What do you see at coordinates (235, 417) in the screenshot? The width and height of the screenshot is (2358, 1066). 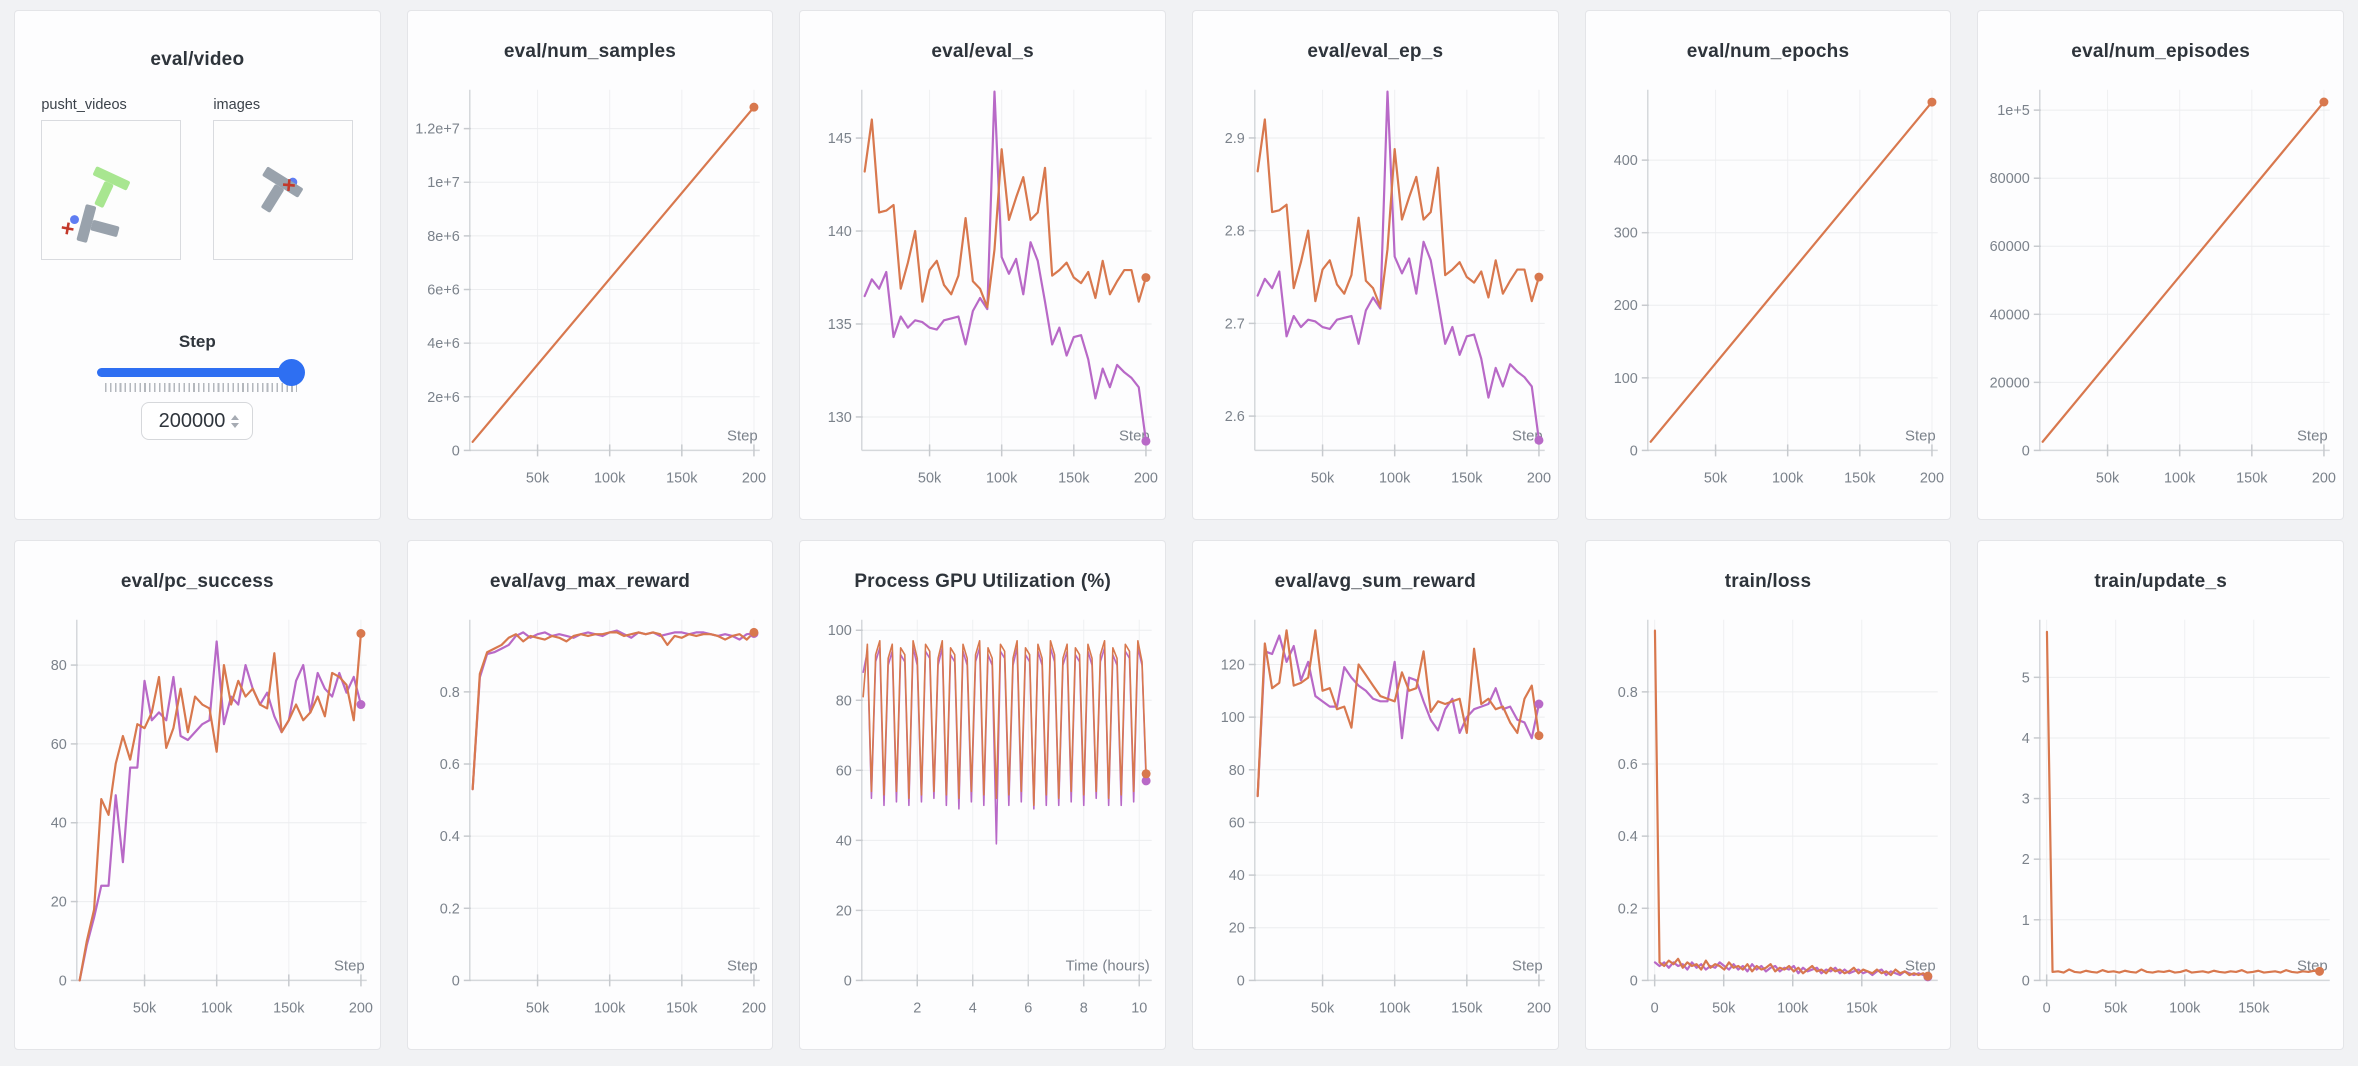 I see `step-up-icon` at bounding box center [235, 417].